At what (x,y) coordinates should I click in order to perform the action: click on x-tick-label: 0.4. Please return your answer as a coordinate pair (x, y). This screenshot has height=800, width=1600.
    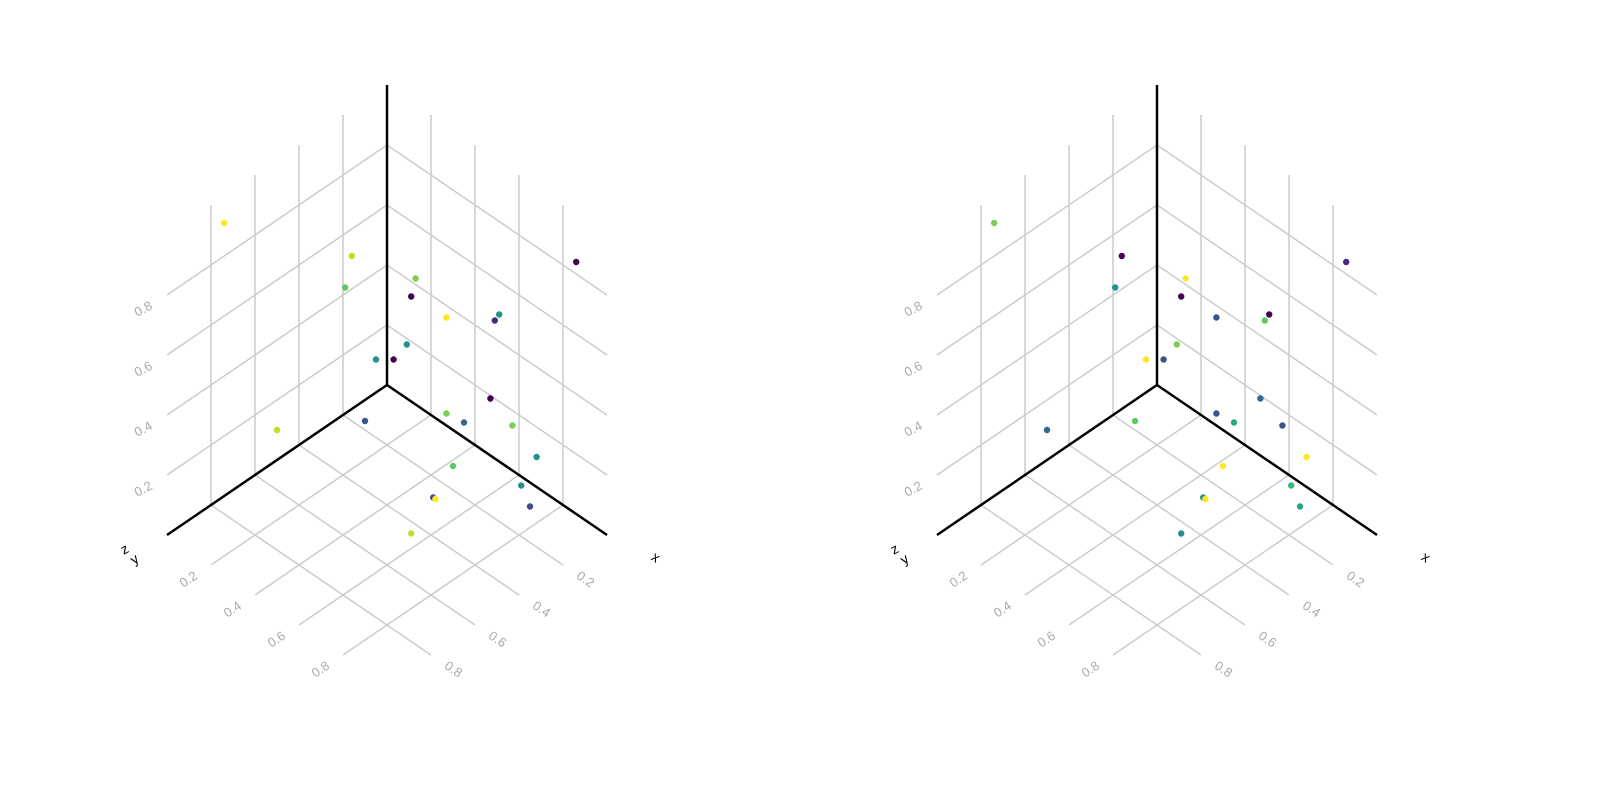
    Looking at the image, I should click on (541, 609).